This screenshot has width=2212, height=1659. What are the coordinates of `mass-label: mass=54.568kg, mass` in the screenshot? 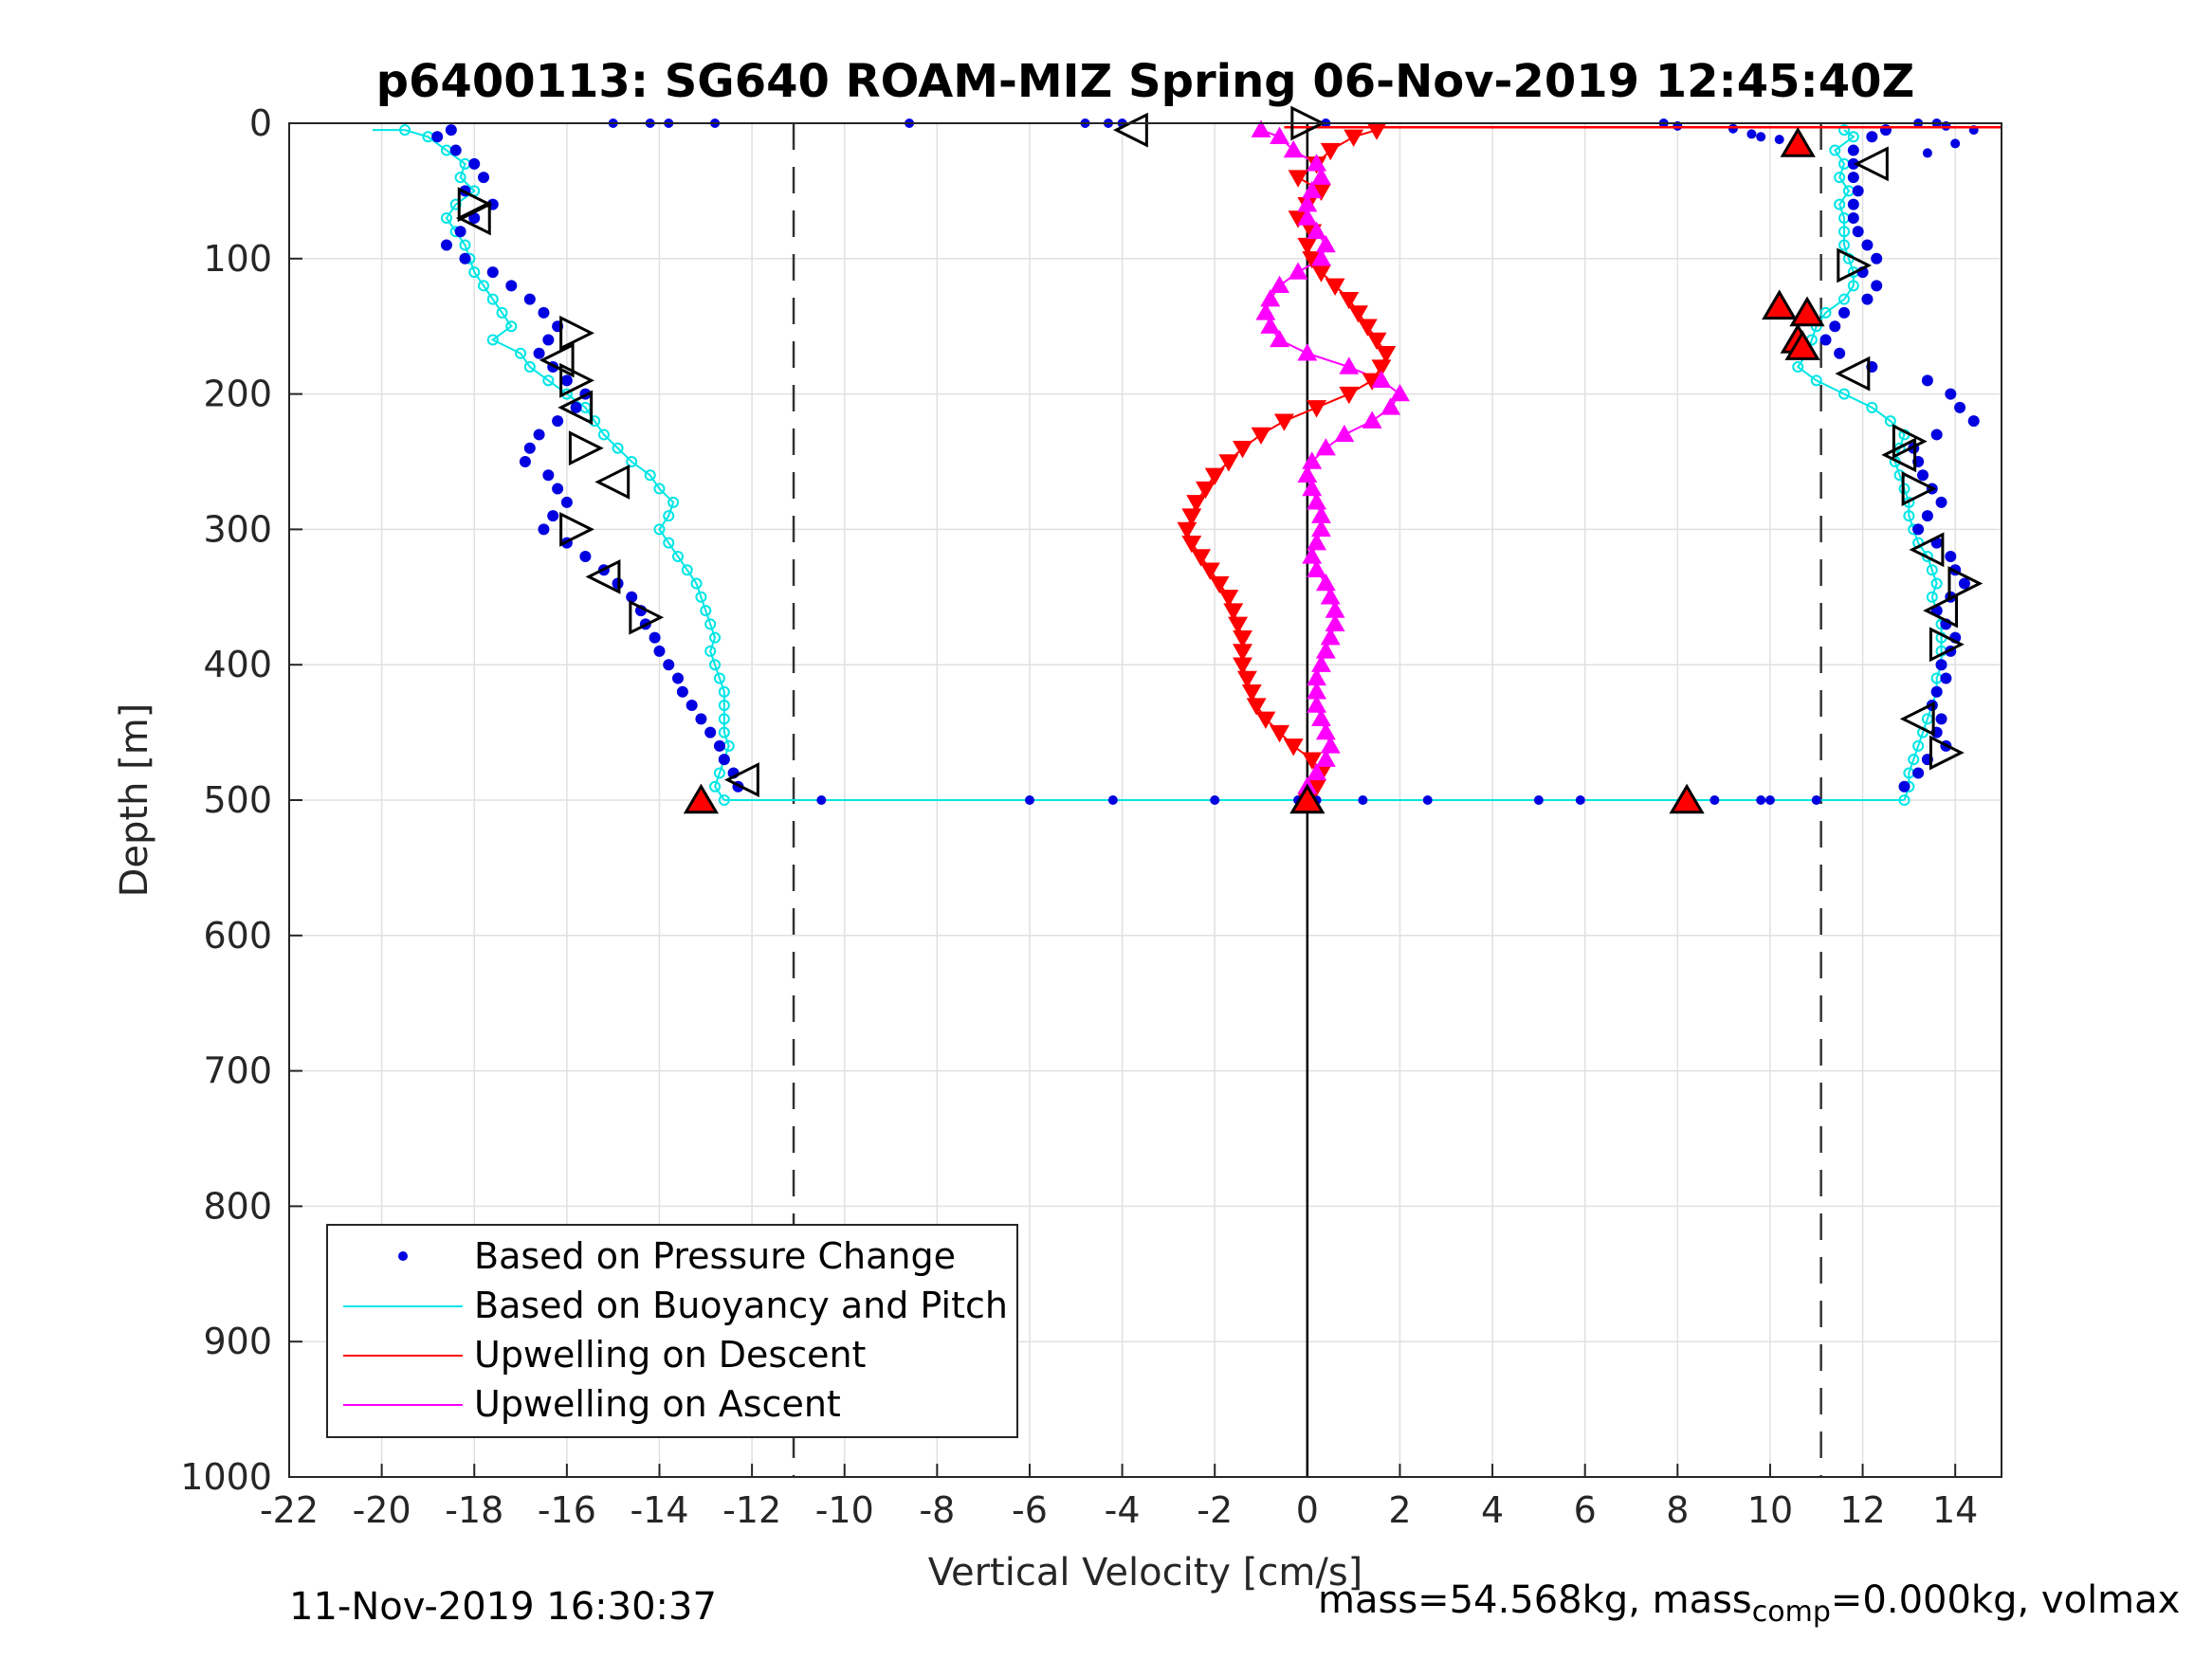 It's located at (1535, 1600).